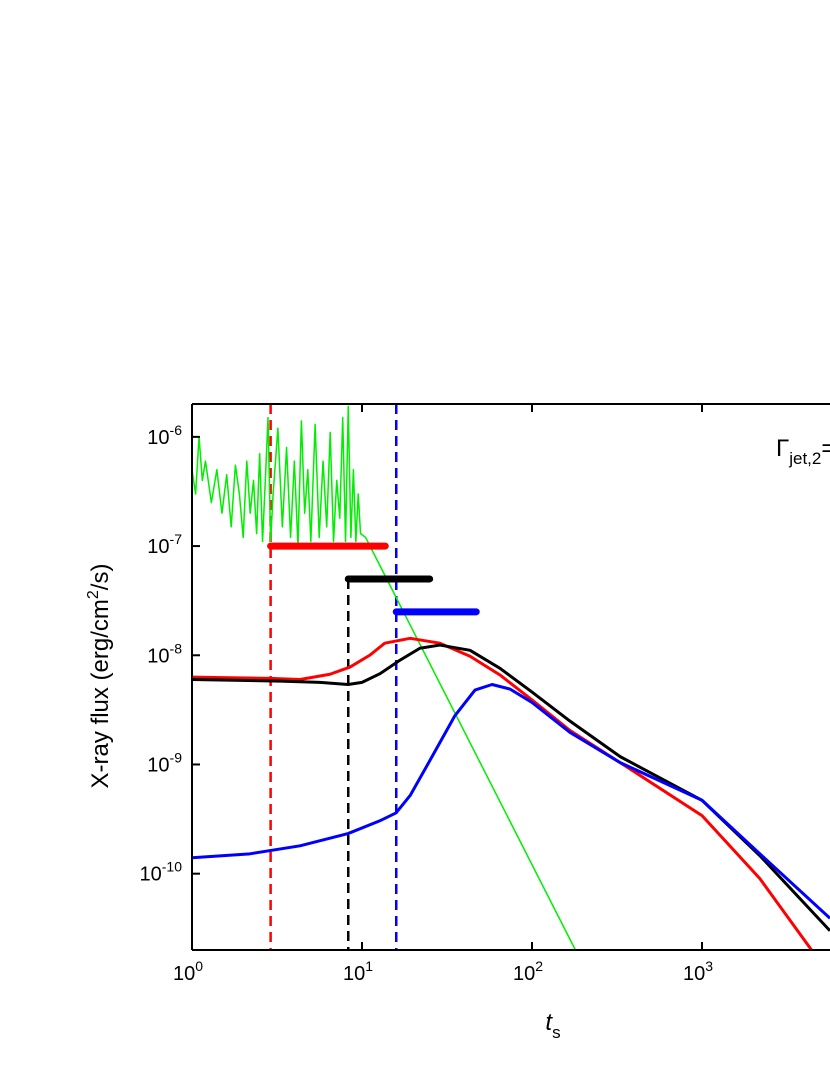 This screenshot has width=830, height=1075. Describe the element at coordinates (176, 430) in the screenshot. I see `tick-exponent: -6` at that location.